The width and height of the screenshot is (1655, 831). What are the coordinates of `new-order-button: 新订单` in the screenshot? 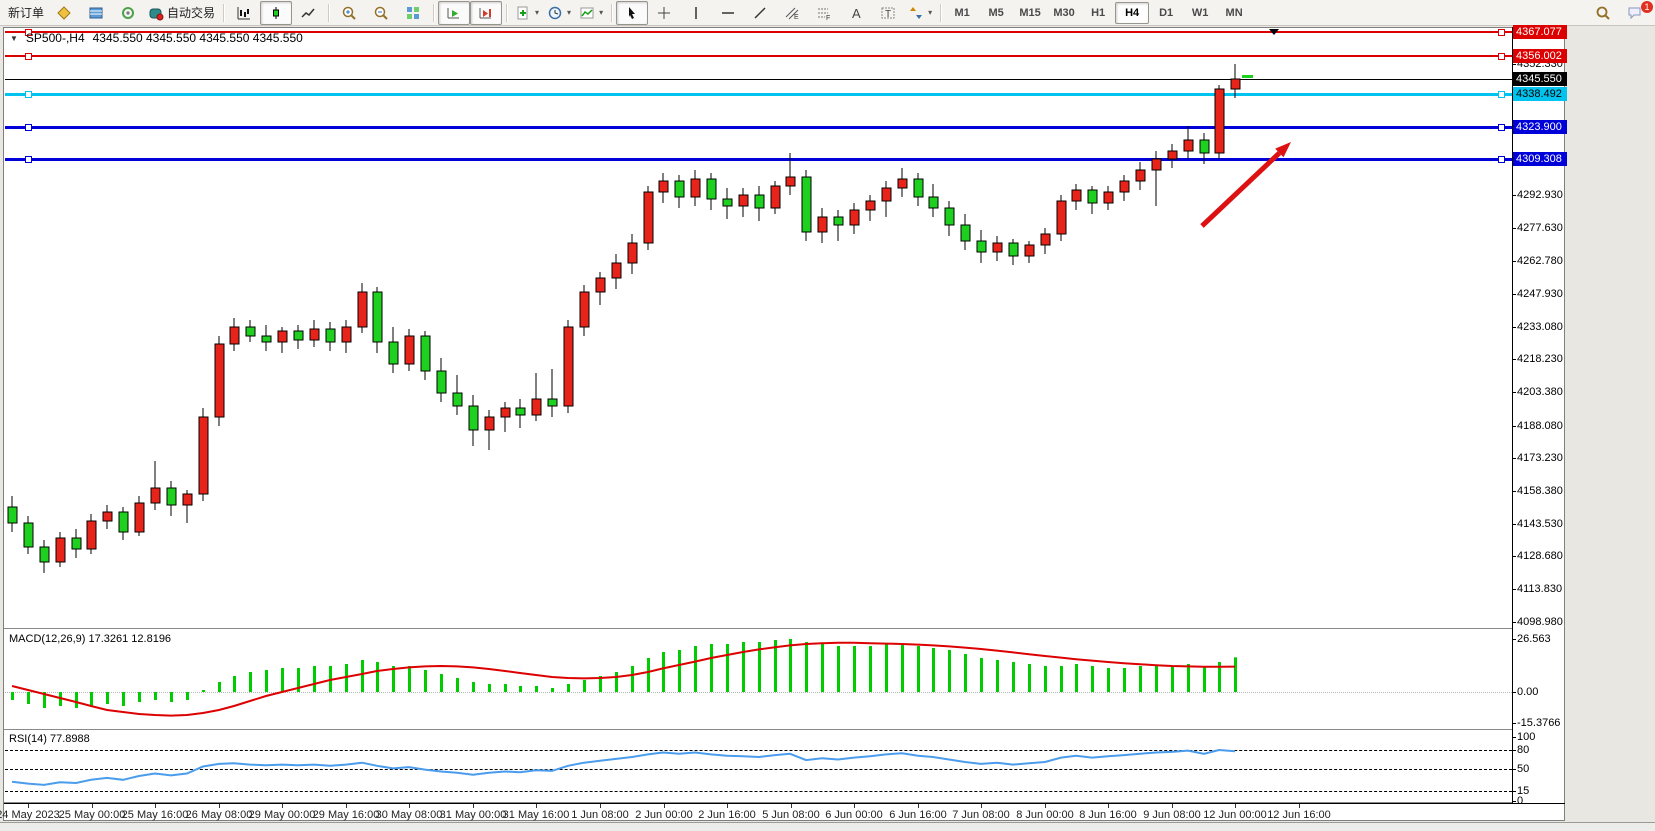 It's located at (26, 13).